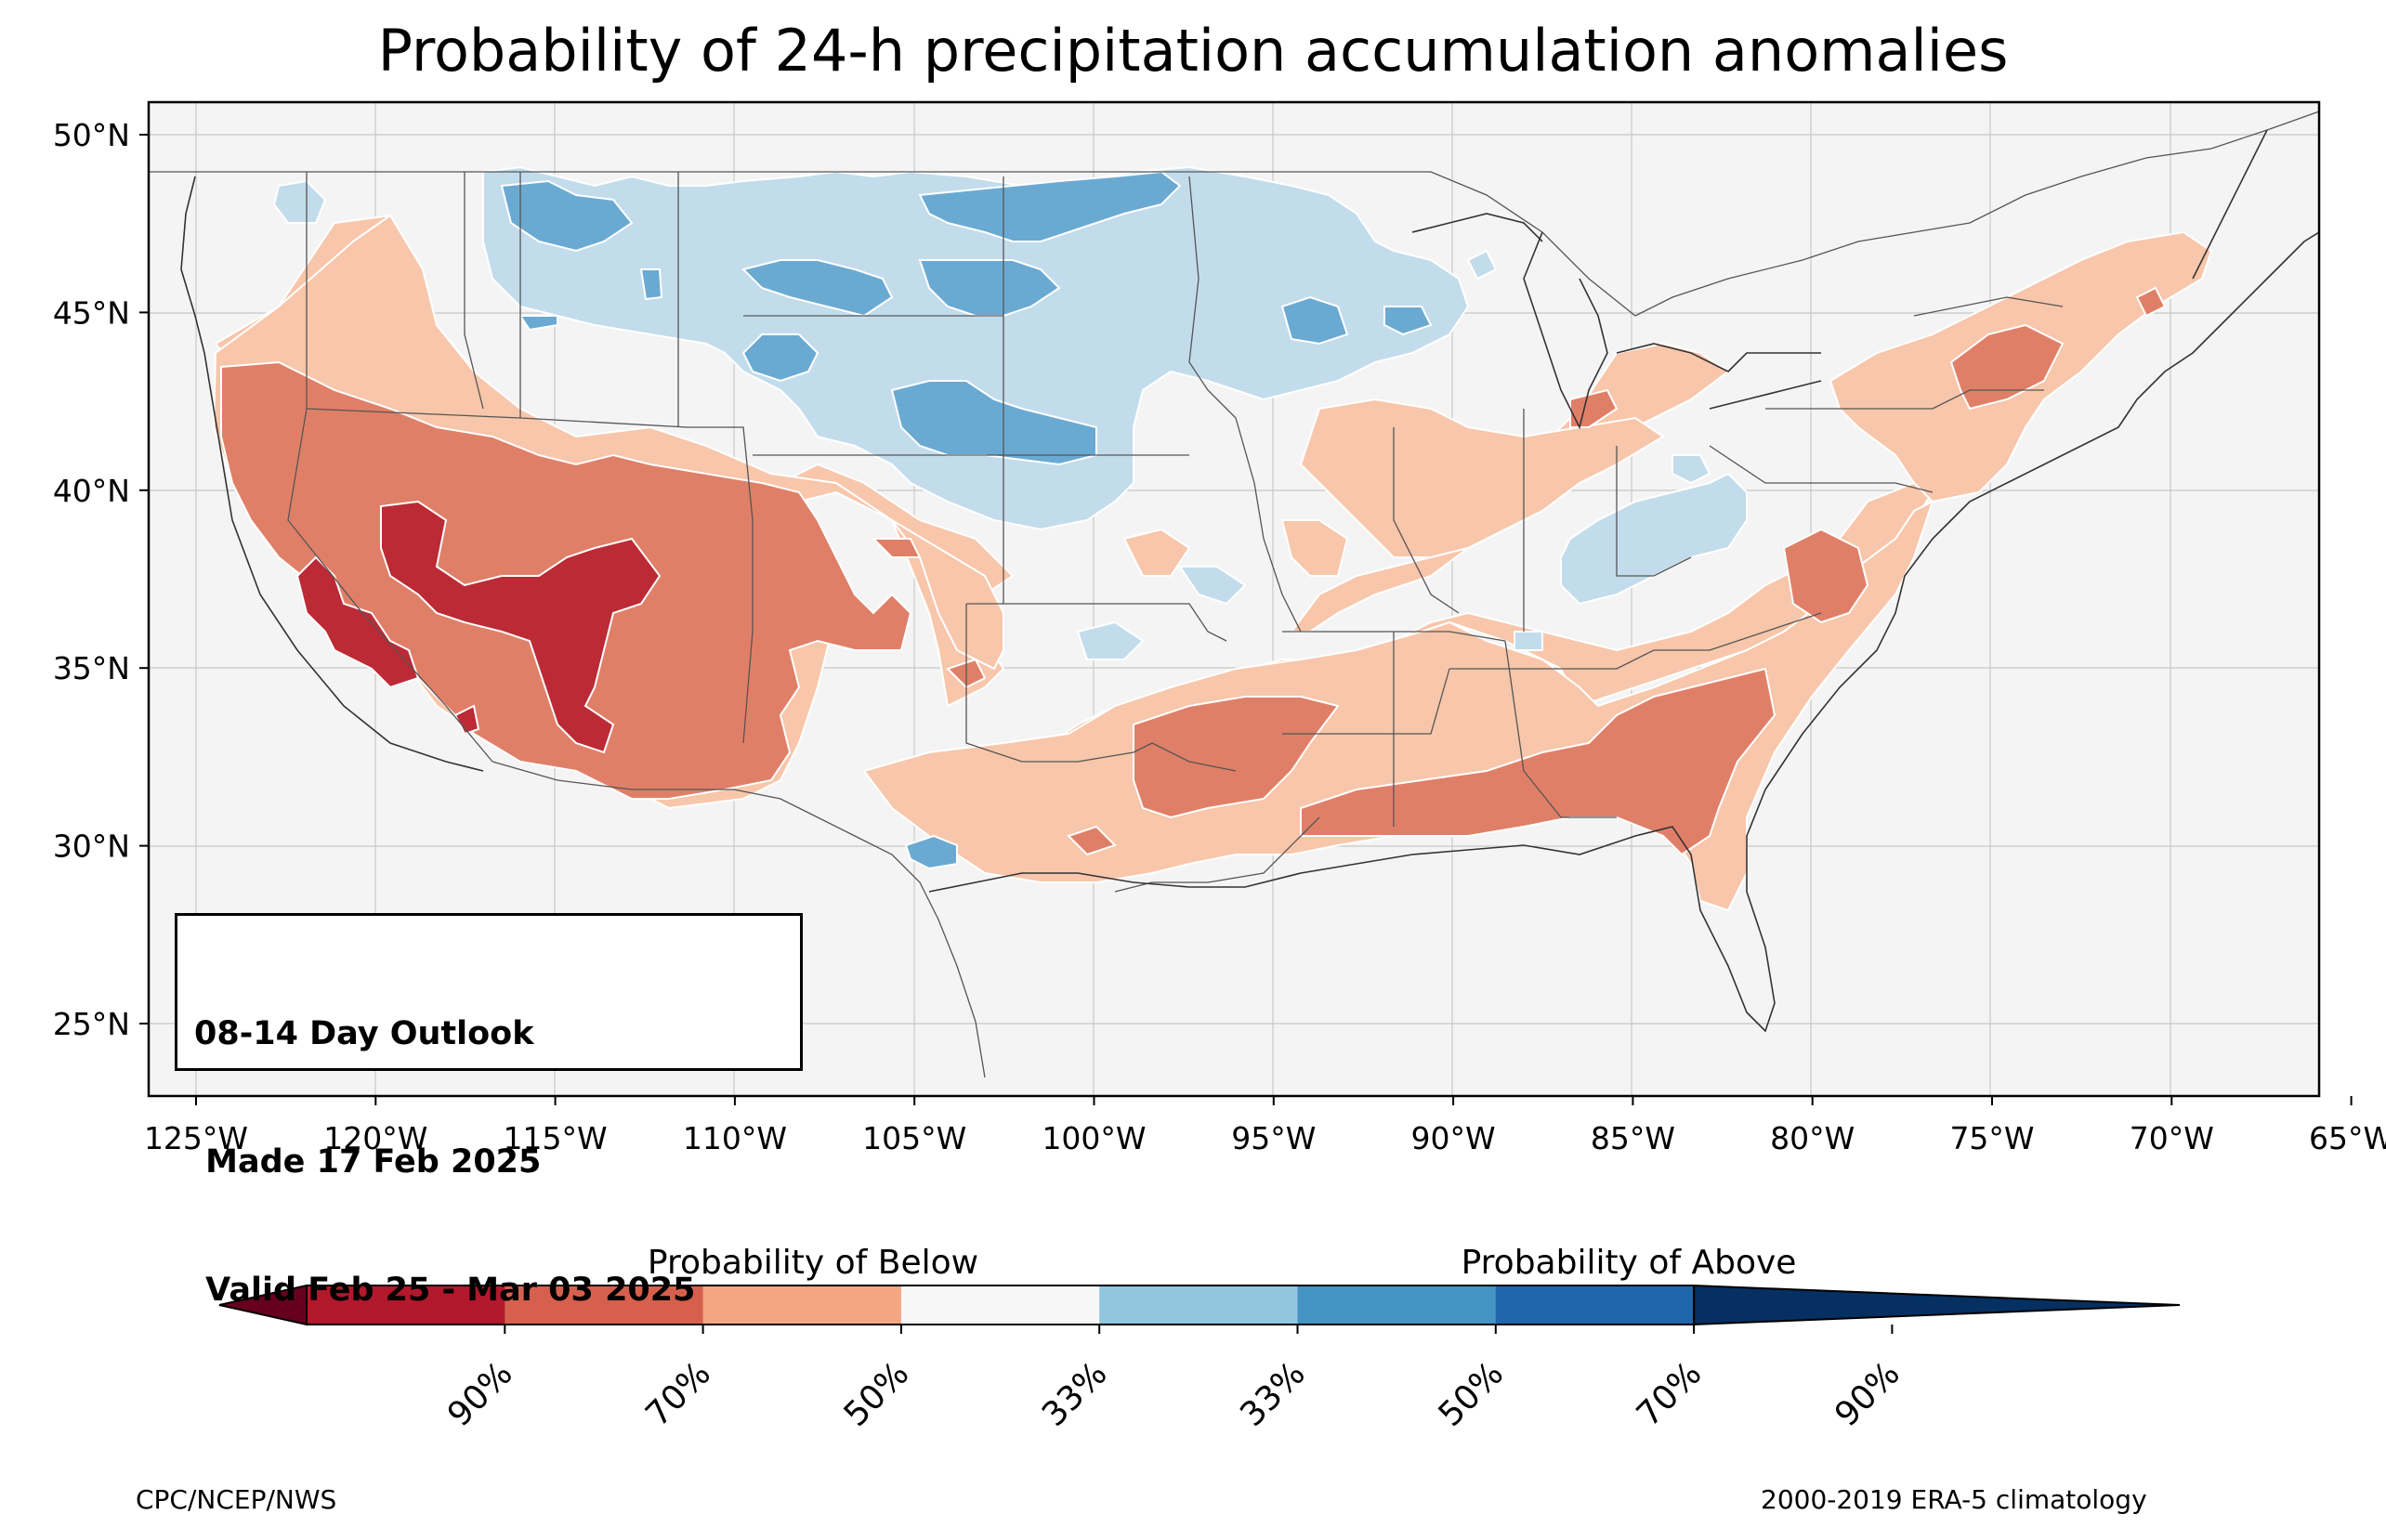 This screenshot has width=2386, height=1540. I want to click on outlook-period: 08-14 Day Outlook, so click(364, 1033).